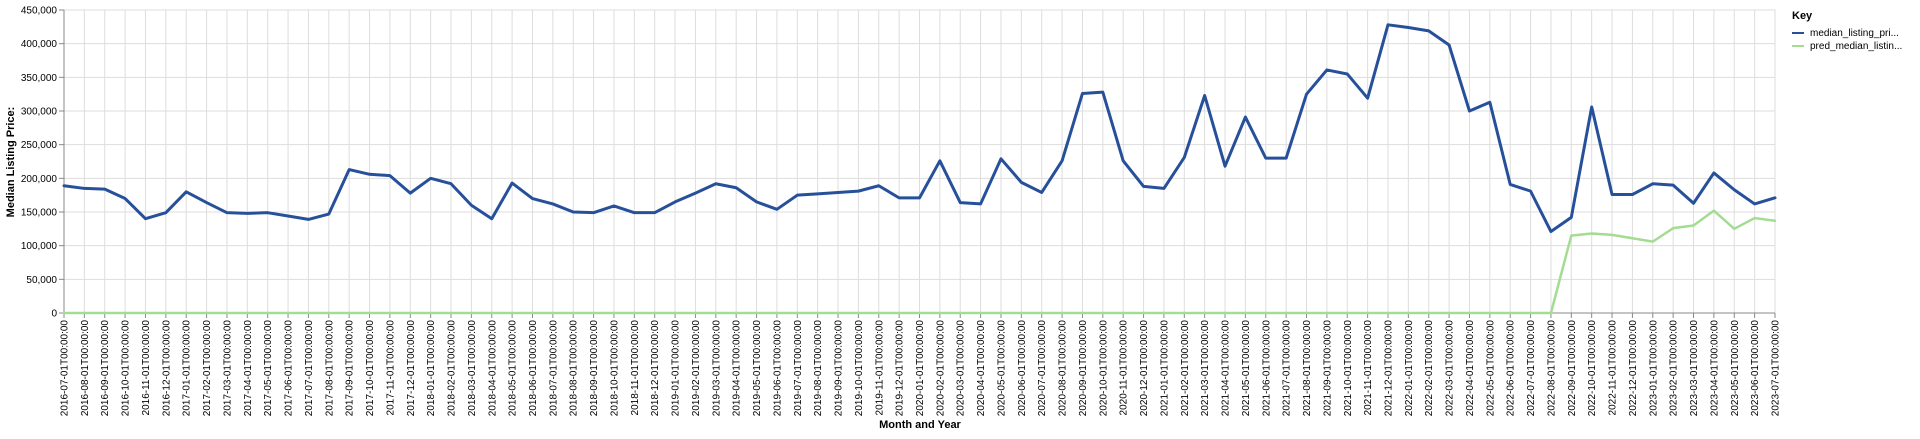 This screenshot has width=1920, height=439. Describe the element at coordinates (1714, 368) in the screenshot. I see `x-tick-label: 2023-04-01T00:00:00` at that location.